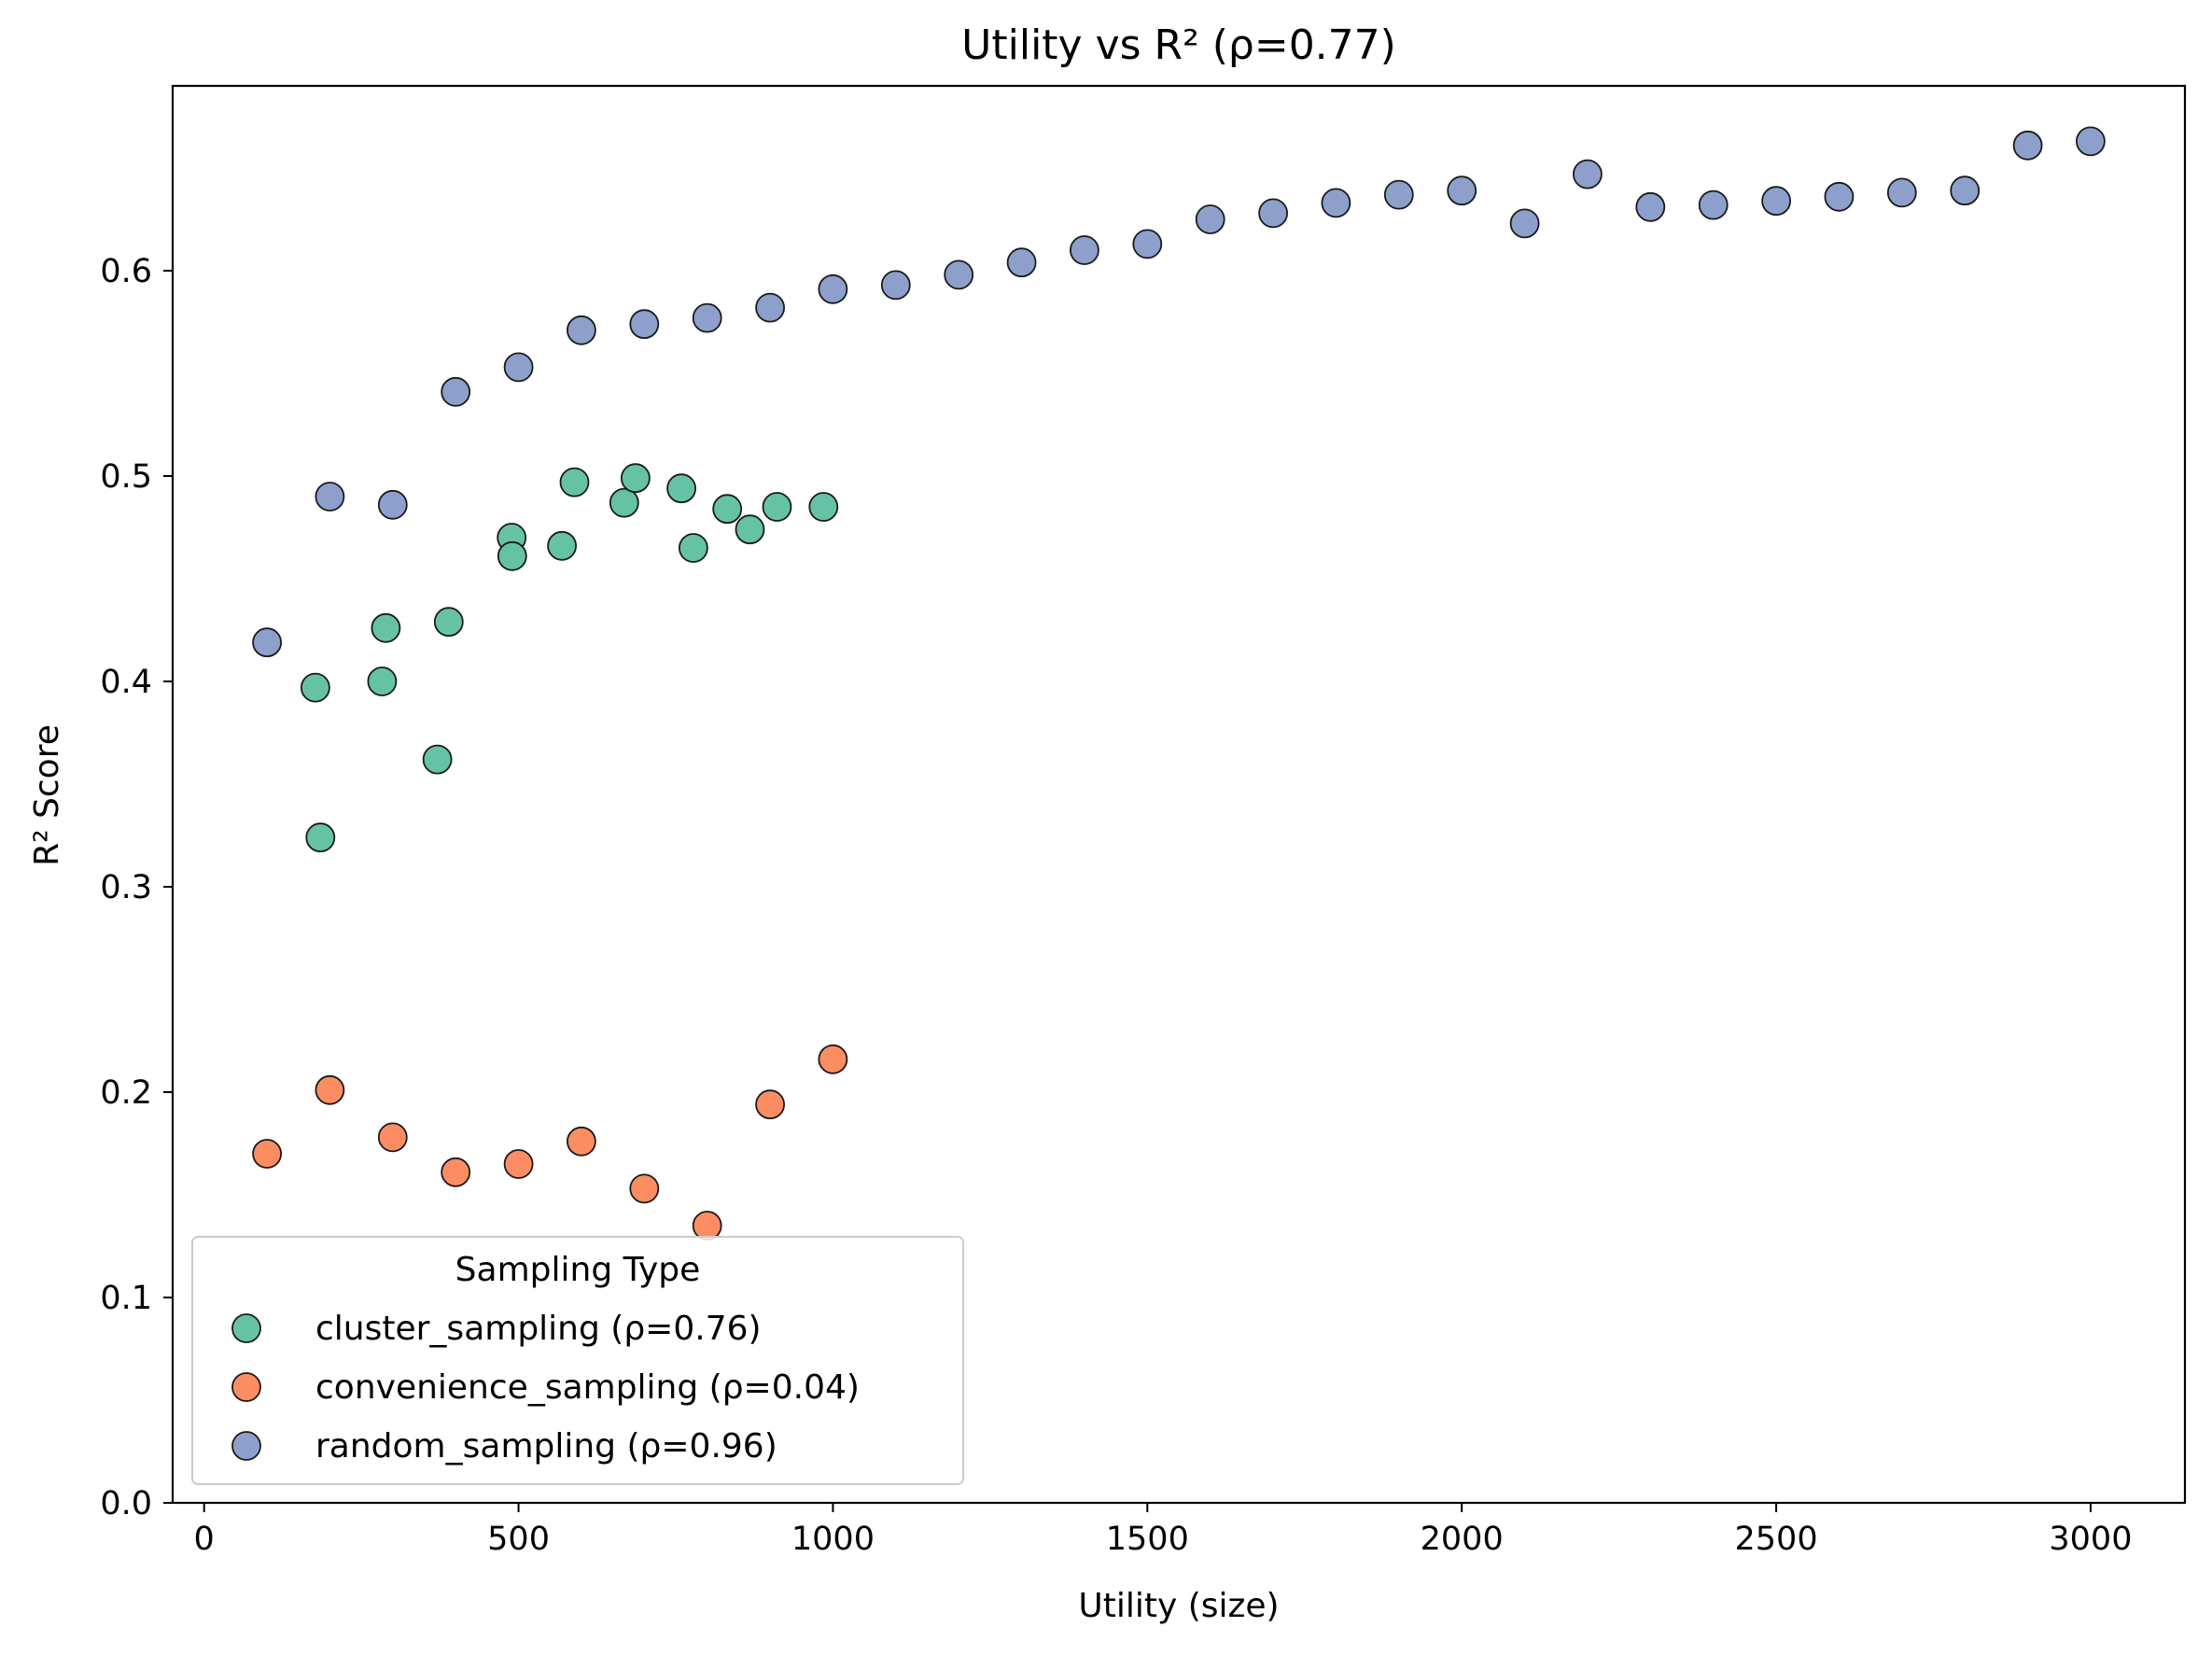  What do you see at coordinates (47, 795) in the screenshot?
I see `y-axis-label: R² Score` at bounding box center [47, 795].